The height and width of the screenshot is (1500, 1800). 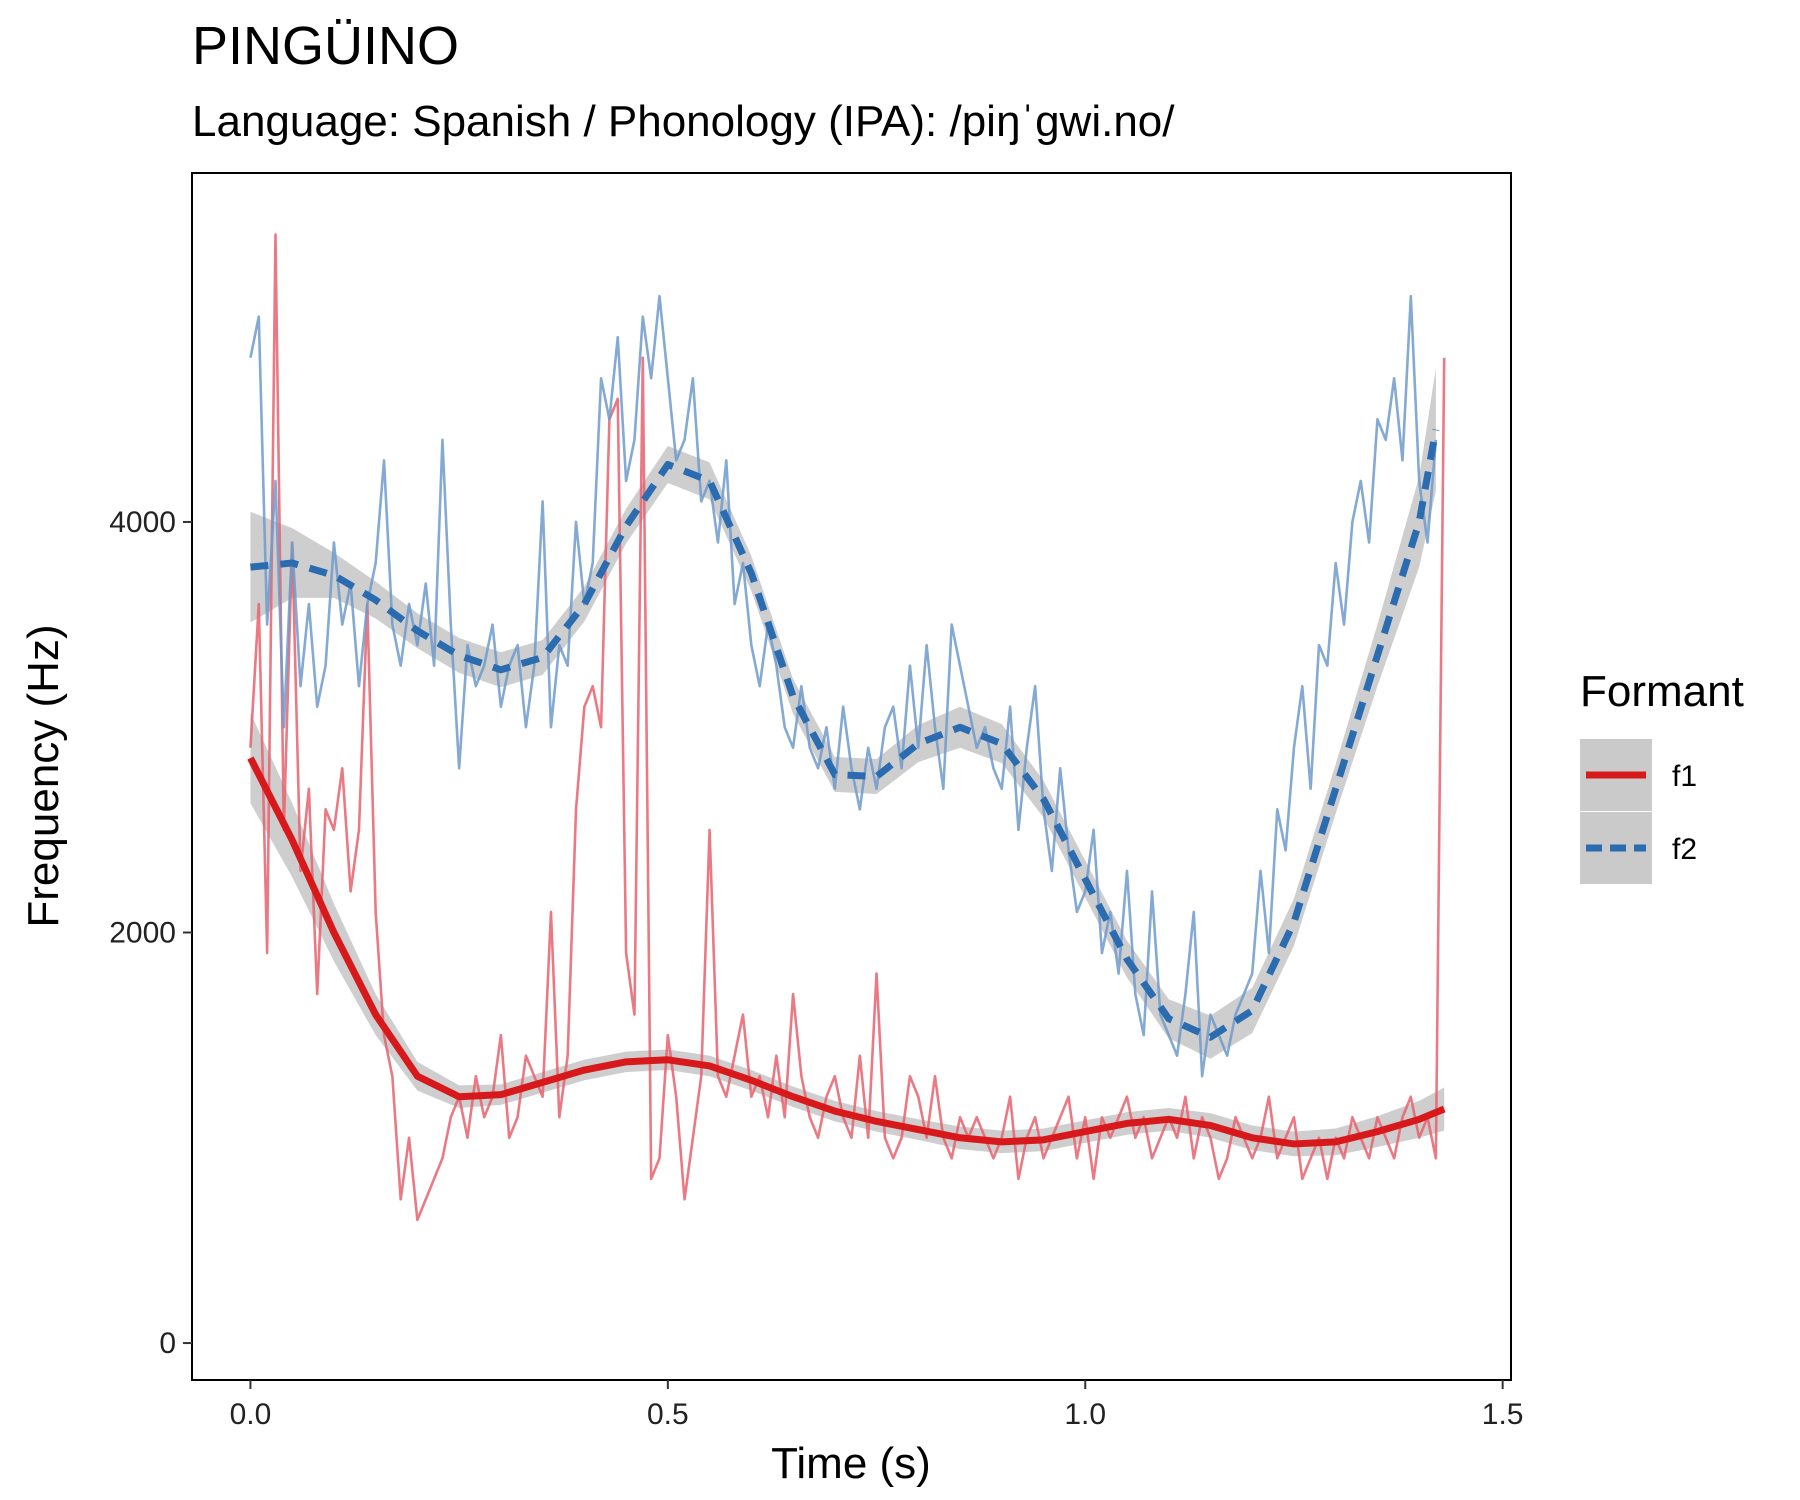 What do you see at coordinates (1684, 776) in the screenshot?
I see `legend-label-f1: f1` at bounding box center [1684, 776].